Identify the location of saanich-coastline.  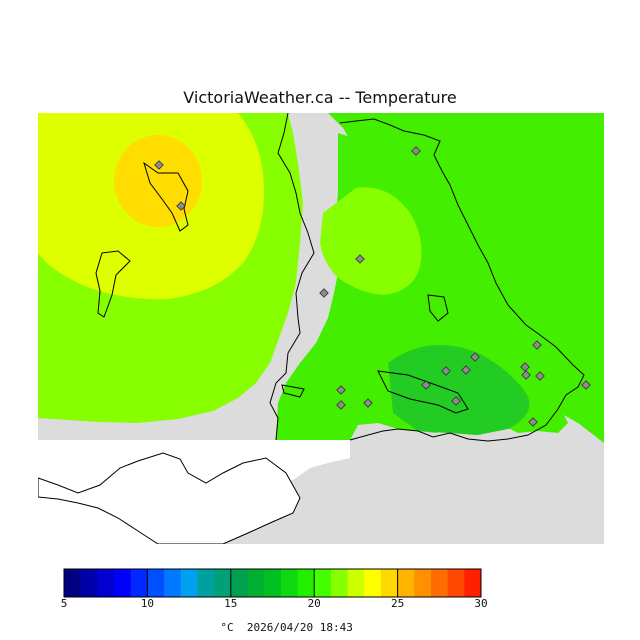
(292, 277).